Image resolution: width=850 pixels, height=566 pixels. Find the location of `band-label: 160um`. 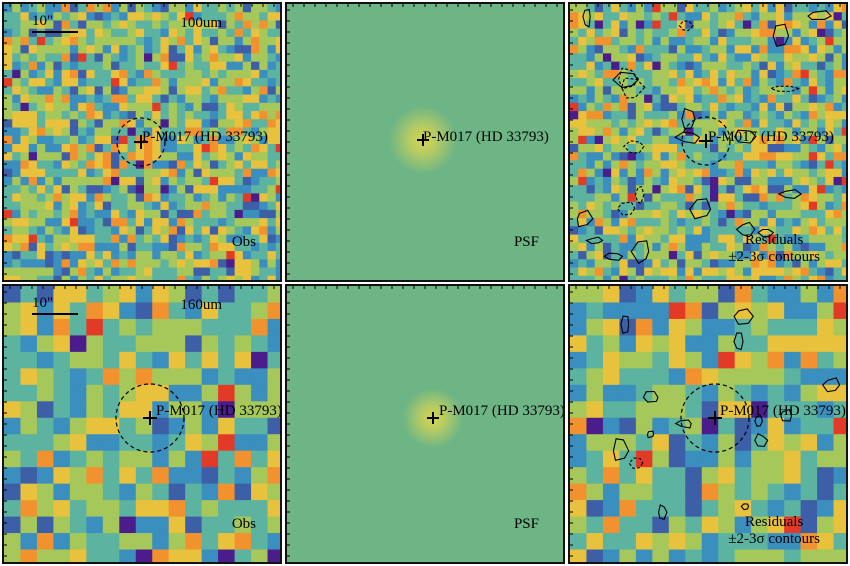

band-label: 160um is located at coordinates (201, 305).